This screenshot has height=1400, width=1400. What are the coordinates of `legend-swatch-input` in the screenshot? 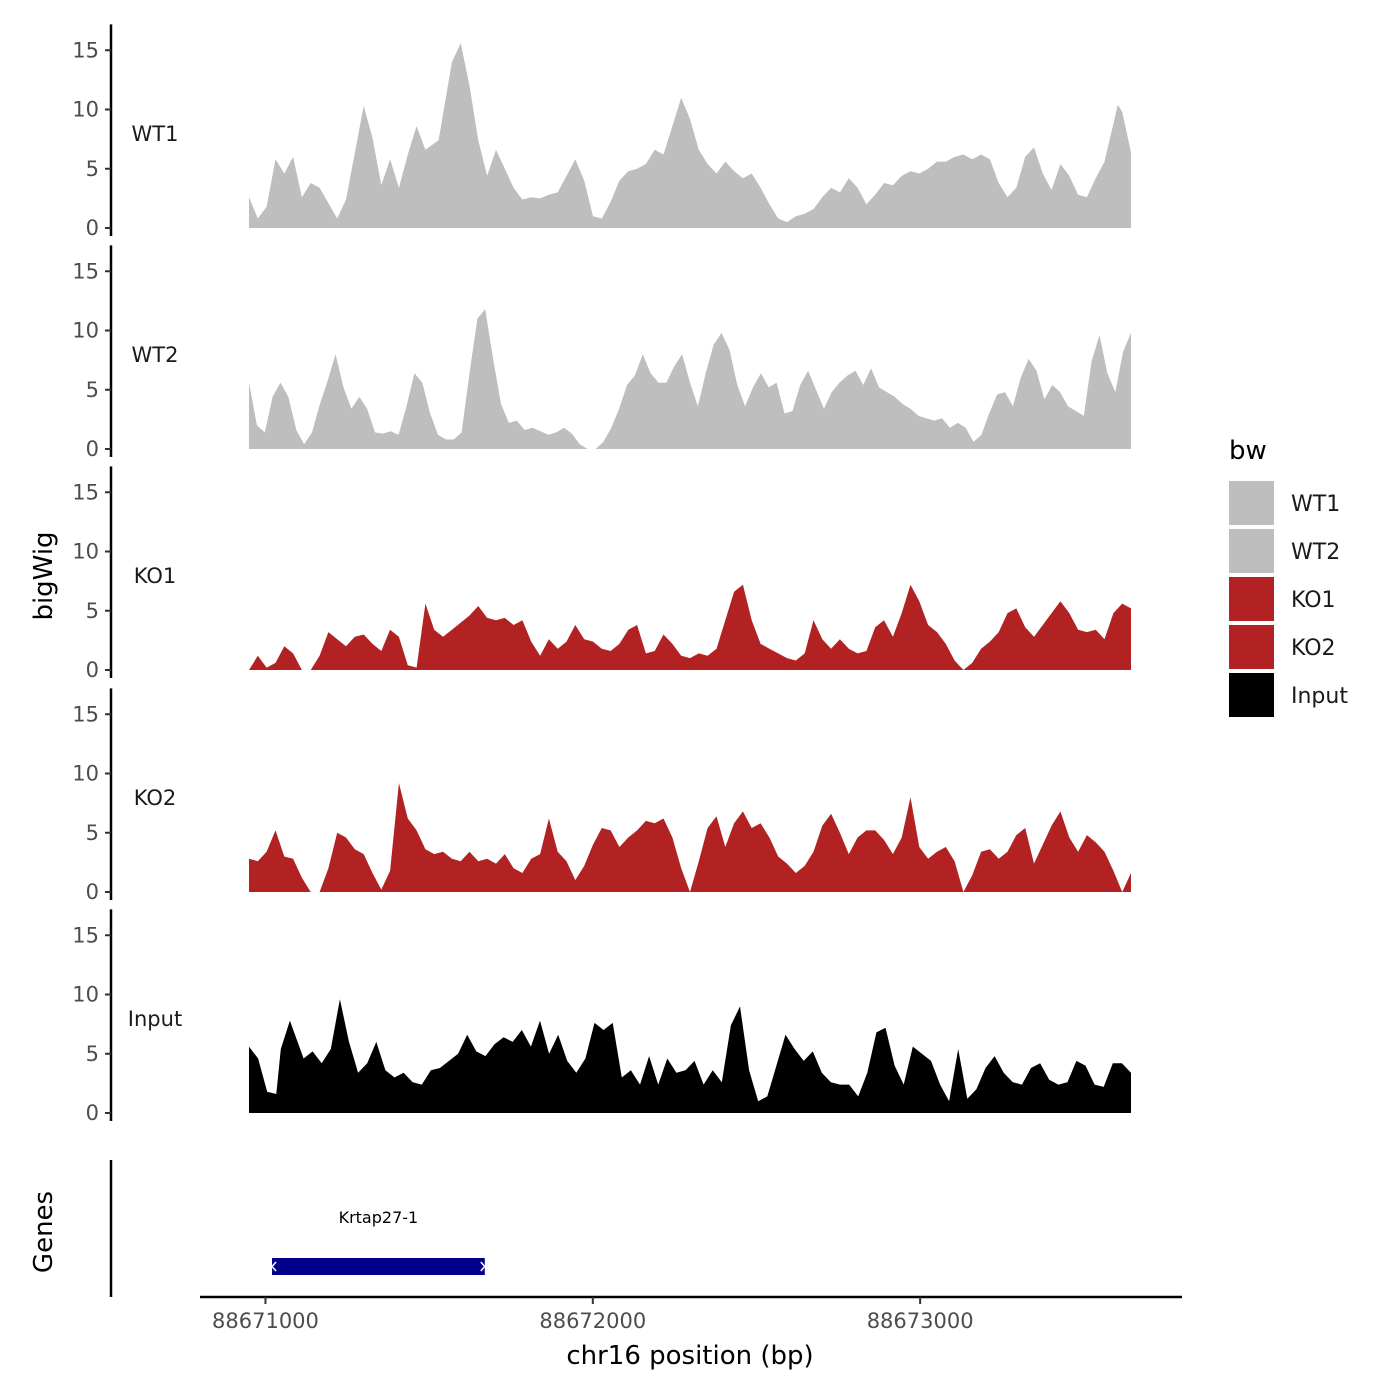 It's located at (1251, 695).